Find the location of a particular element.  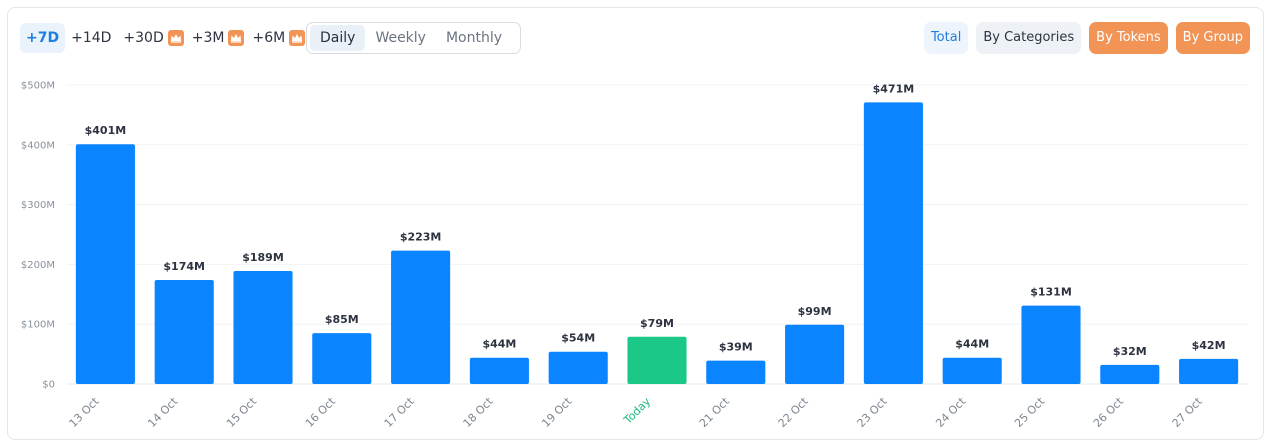

x-tick-label: 14 Oct is located at coordinates (162, 411).